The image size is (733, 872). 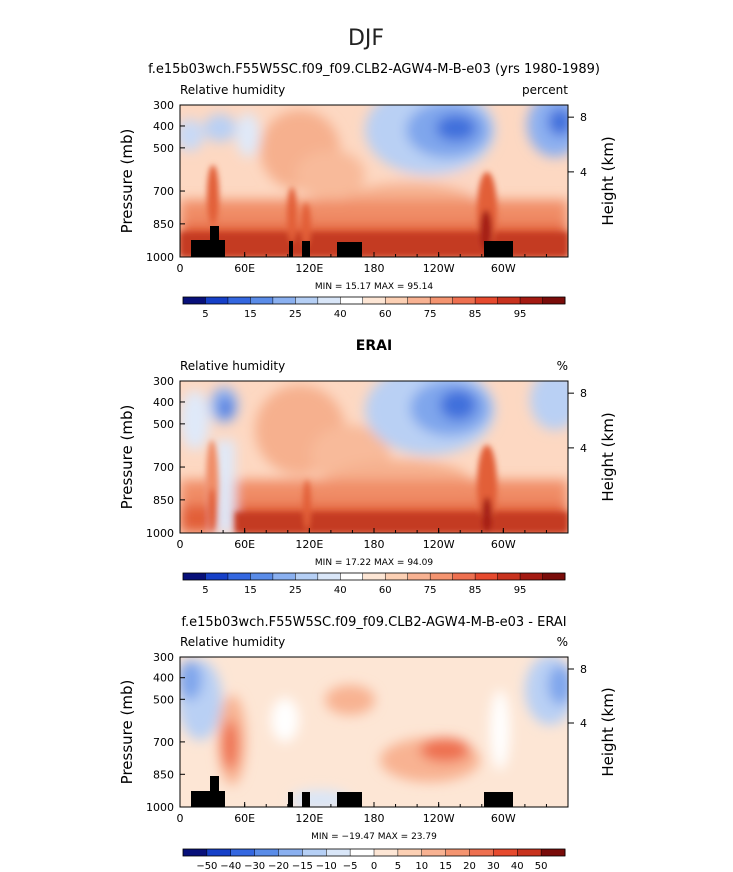 What do you see at coordinates (254, 866) in the screenshot?
I see `colorbar-label: −30` at bounding box center [254, 866].